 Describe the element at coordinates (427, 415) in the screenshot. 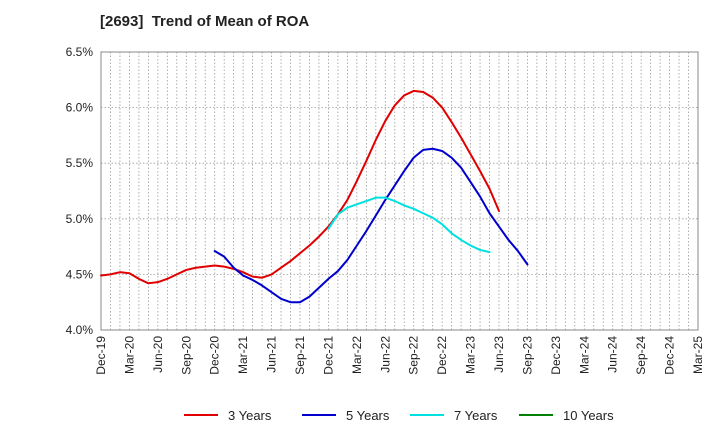

I see `legend-swatch-7-years` at that location.